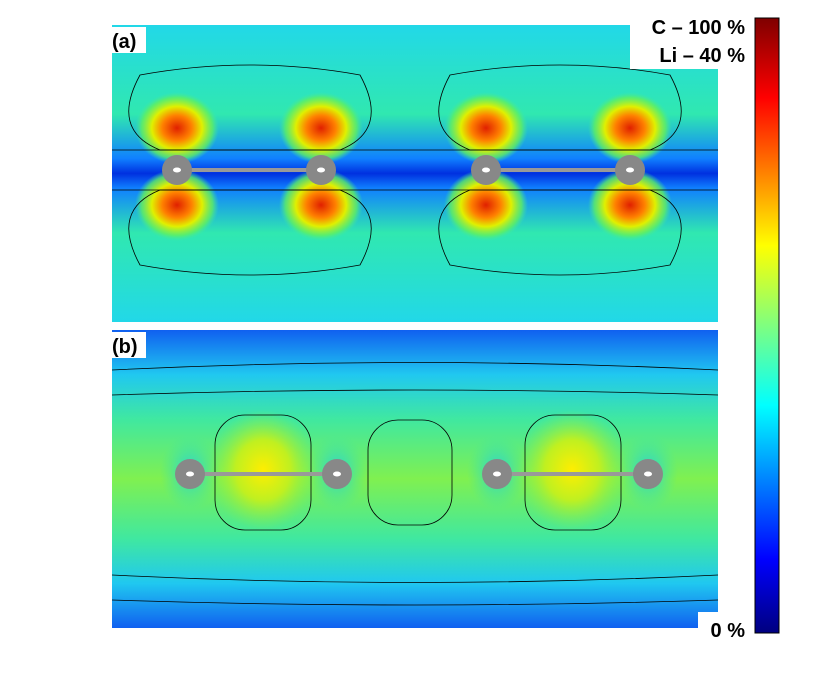  I want to click on panel-label: (a), so click(124, 42).